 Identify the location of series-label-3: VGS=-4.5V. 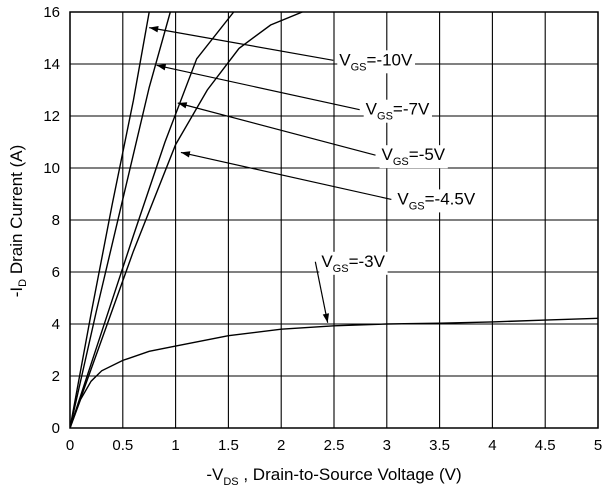
(436, 200).